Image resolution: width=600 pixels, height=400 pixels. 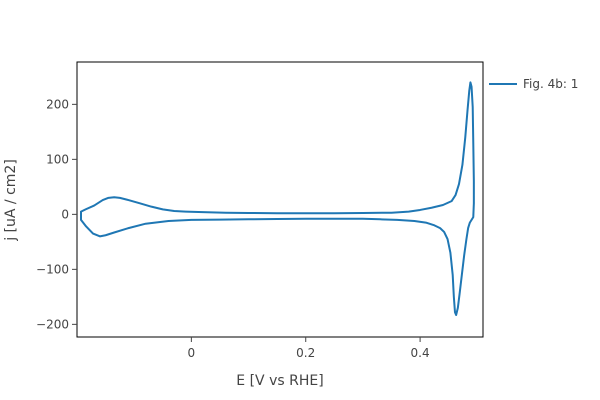 What do you see at coordinates (52, 269) in the screenshot?
I see `y-tick-label: −100` at bounding box center [52, 269].